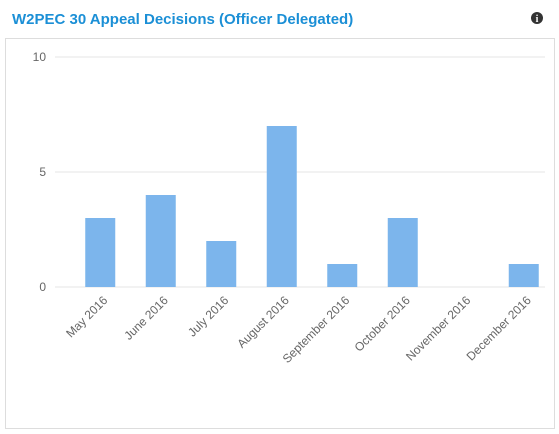 Image resolution: width=559 pixels, height=434 pixels. I want to click on x-tick-label: December 2016, so click(499, 328).